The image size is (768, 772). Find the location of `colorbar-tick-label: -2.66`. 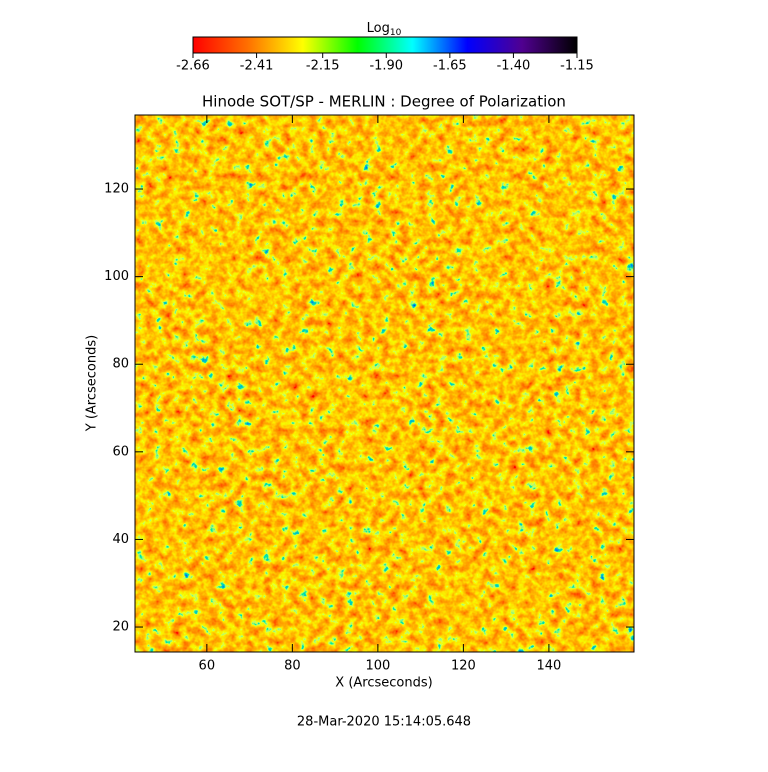

colorbar-tick-label: -2.66 is located at coordinates (193, 66).